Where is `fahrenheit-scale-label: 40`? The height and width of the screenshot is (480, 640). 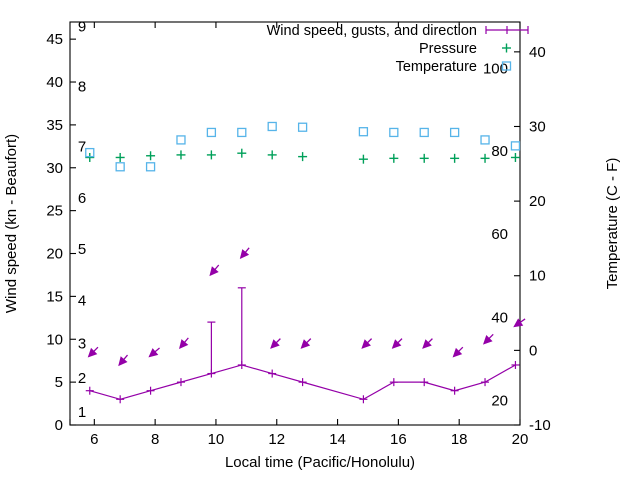 fahrenheit-scale-label: 40 is located at coordinates (499, 318).